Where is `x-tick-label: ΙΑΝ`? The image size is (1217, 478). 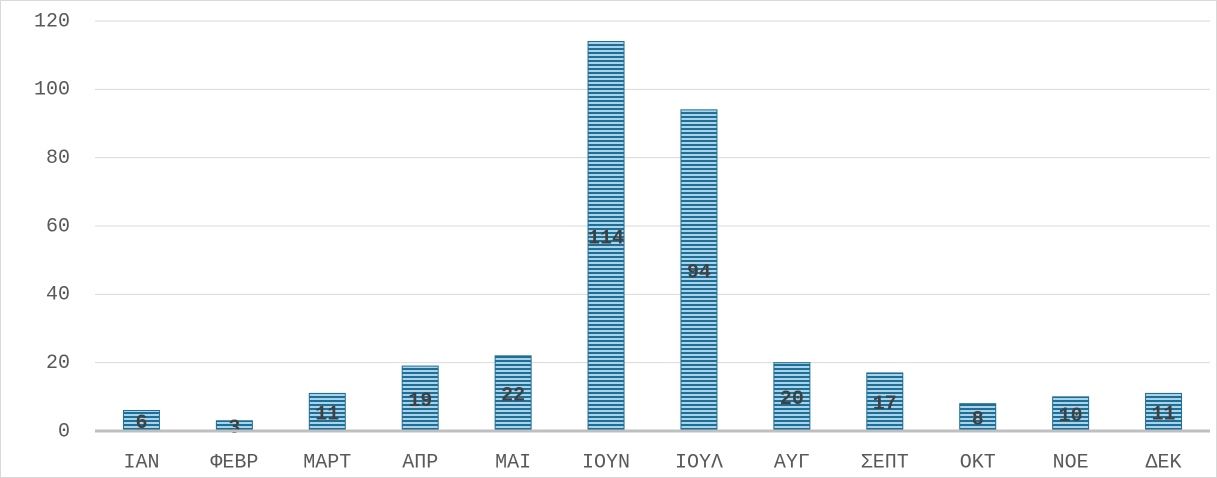 x-tick-label: ΙΑΝ is located at coordinates (141, 462).